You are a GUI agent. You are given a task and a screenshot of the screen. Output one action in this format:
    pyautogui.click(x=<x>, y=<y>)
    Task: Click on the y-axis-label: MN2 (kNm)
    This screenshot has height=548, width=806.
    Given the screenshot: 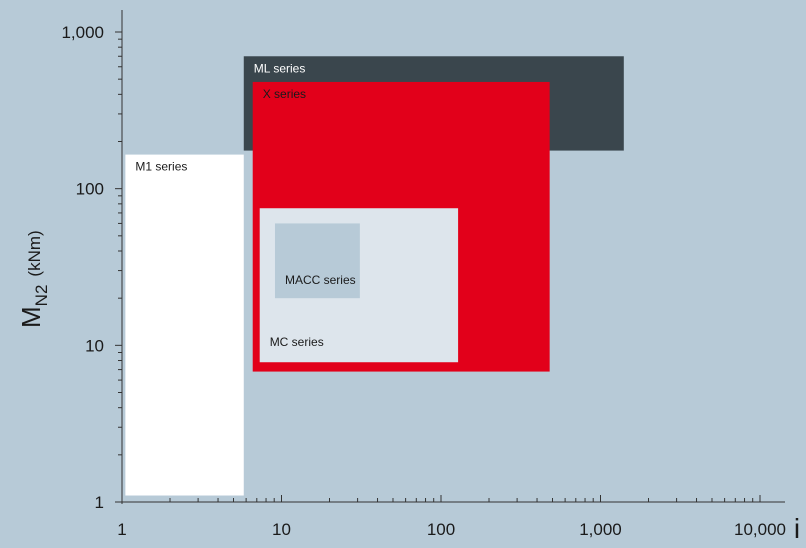 What is the action you would take?
    pyautogui.click(x=33, y=279)
    